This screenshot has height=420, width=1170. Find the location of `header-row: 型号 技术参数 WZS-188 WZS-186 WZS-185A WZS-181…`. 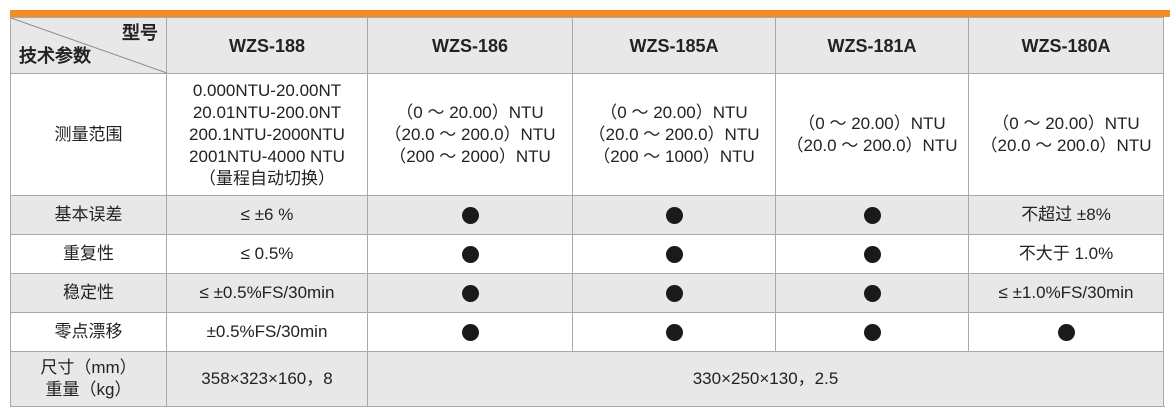

header-row: 型号 技术参数 WZS-188 WZS-186 WZS-185A WZS-181… is located at coordinates (587, 45).